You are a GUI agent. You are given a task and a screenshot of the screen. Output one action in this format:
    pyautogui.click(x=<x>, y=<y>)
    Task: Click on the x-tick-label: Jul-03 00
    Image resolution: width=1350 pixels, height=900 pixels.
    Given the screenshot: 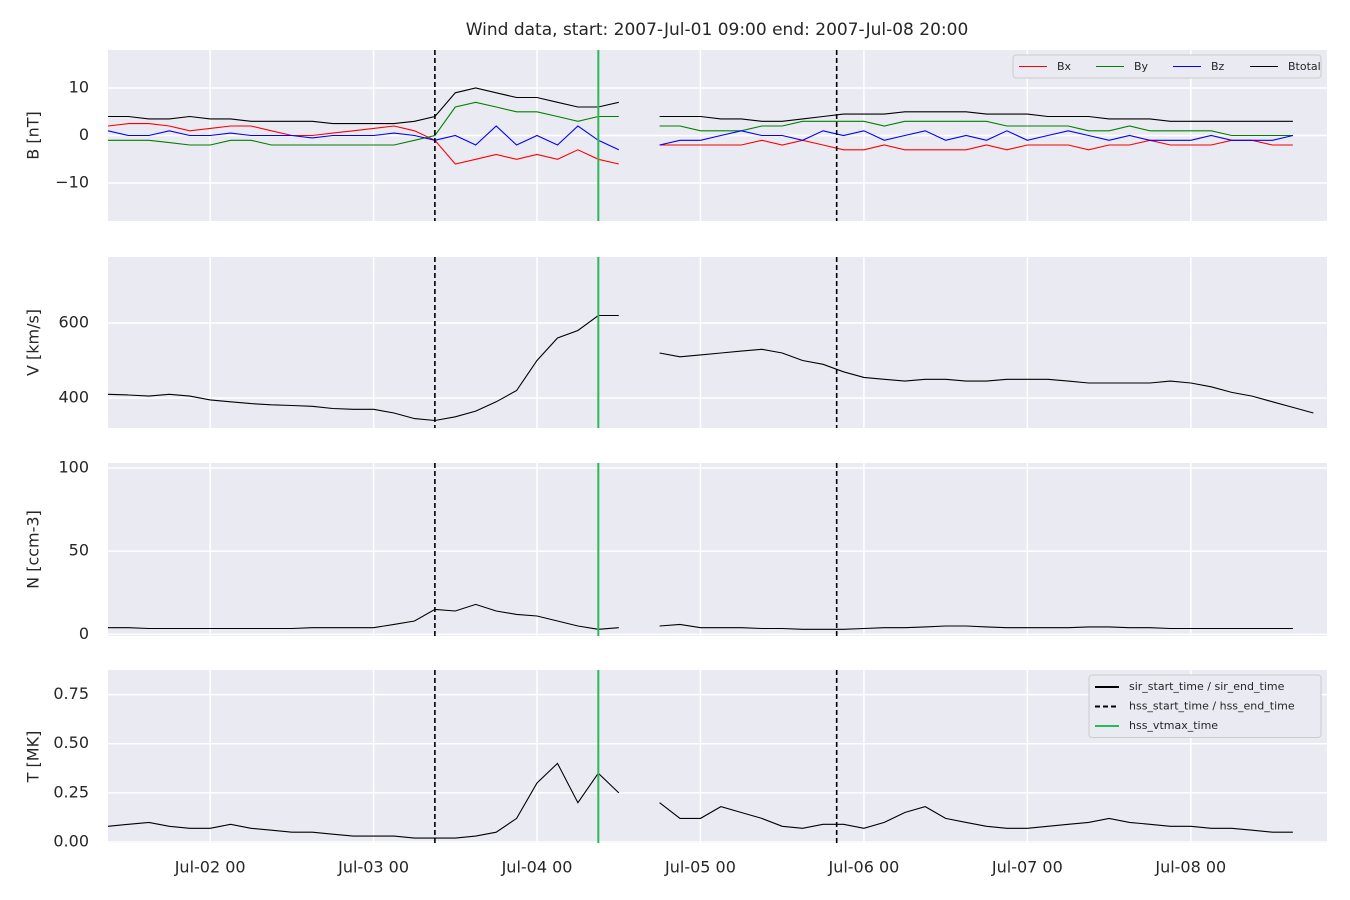 What is the action you would take?
    pyautogui.click(x=373, y=867)
    